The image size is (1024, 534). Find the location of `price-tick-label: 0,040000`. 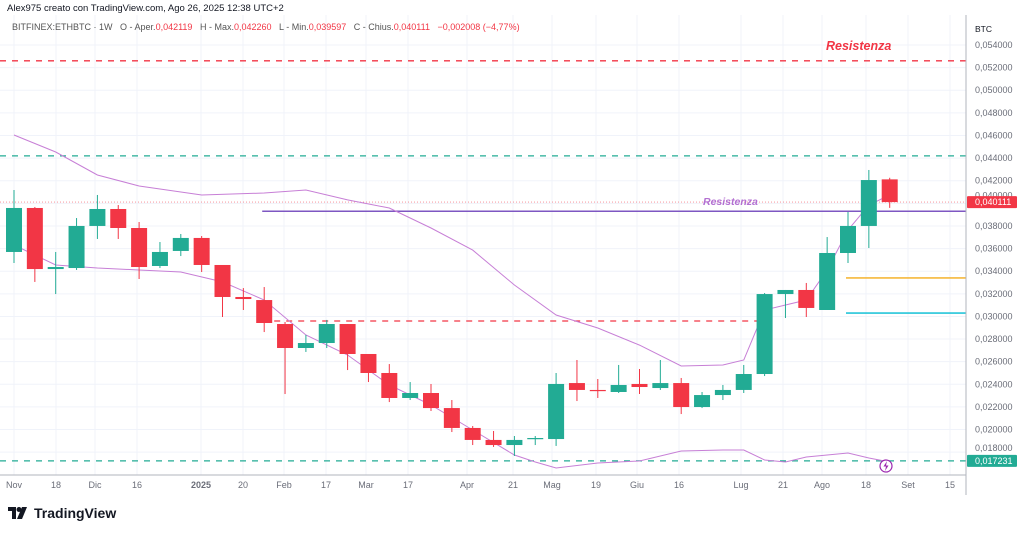

price-tick-label: 0,040000 is located at coordinates (994, 195).